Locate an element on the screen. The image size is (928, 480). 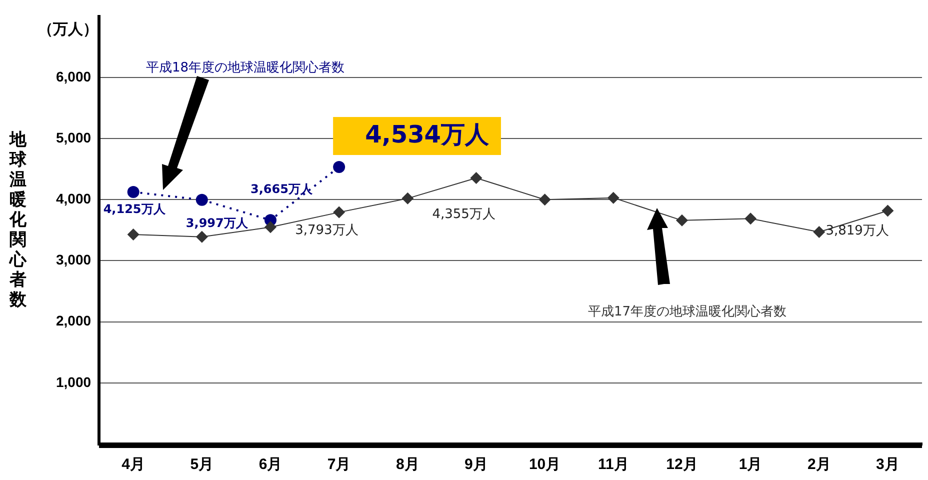
x-tick-label: 8月 is located at coordinates (408, 465).